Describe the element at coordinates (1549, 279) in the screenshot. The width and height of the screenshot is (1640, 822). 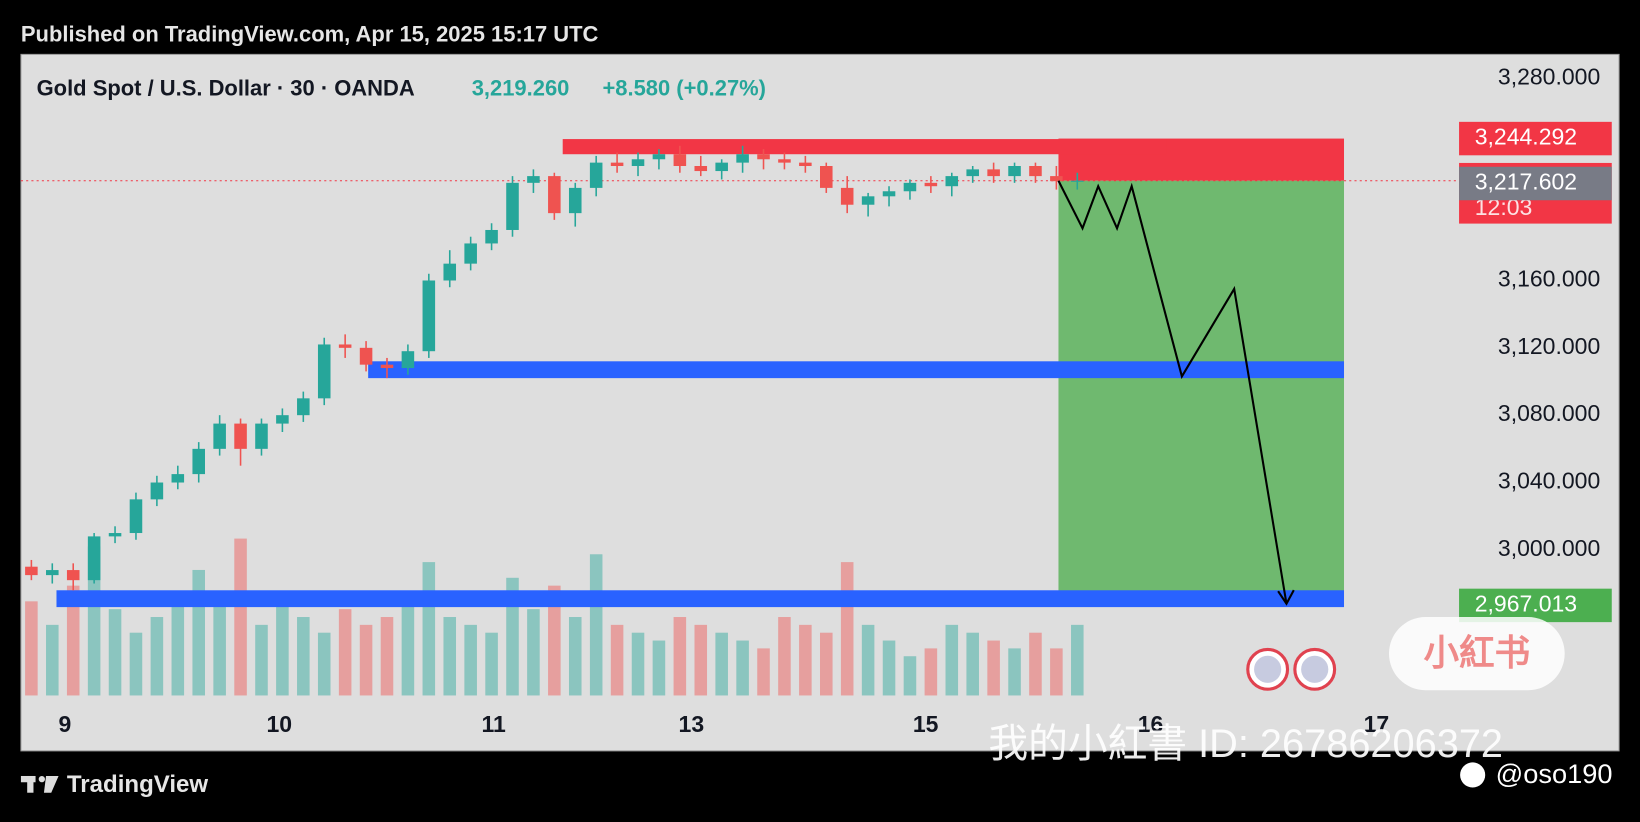
I see `y-tick-label: 3,160.000` at that location.